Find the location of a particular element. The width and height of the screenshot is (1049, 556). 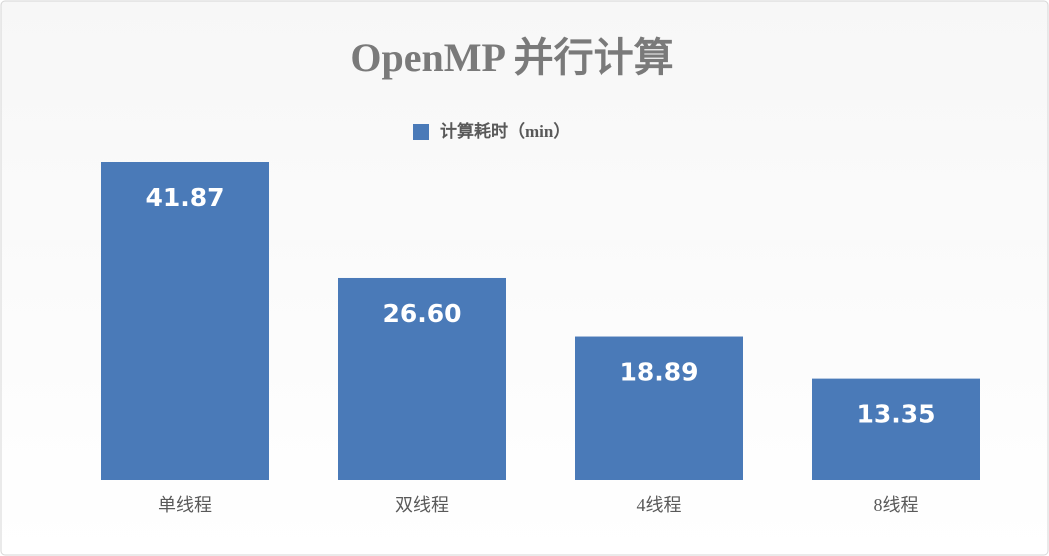

value-label: 13.35 is located at coordinates (895, 414).